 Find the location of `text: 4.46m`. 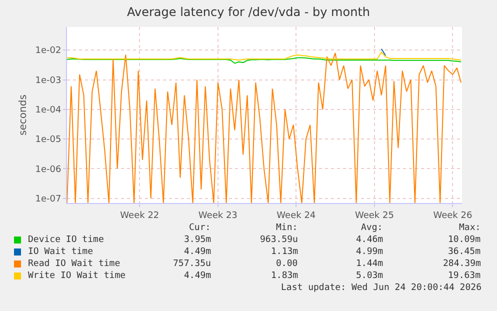

text: 4.46m is located at coordinates (370, 240).